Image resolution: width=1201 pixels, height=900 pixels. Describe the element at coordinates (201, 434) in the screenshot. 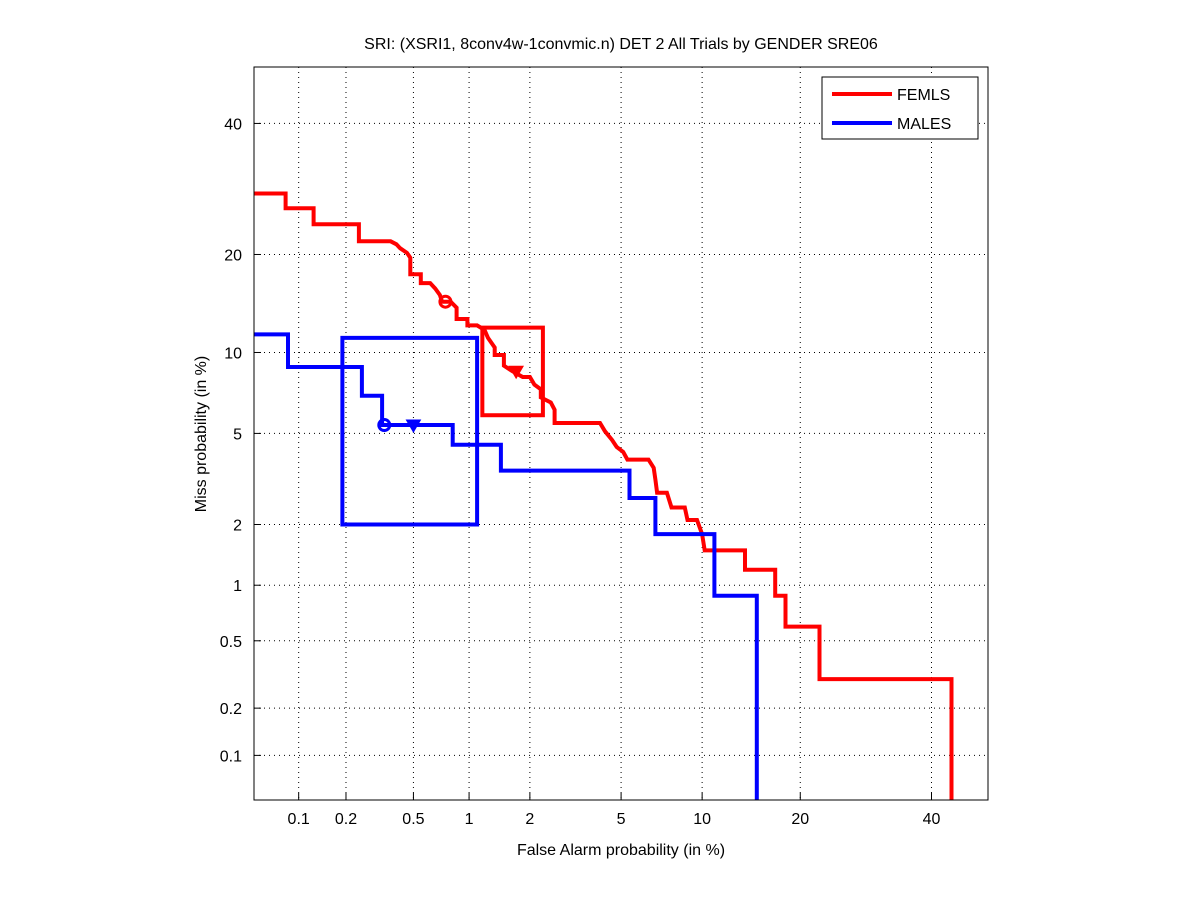

I see `y-axis-label: Miss probability (in %)` at that location.